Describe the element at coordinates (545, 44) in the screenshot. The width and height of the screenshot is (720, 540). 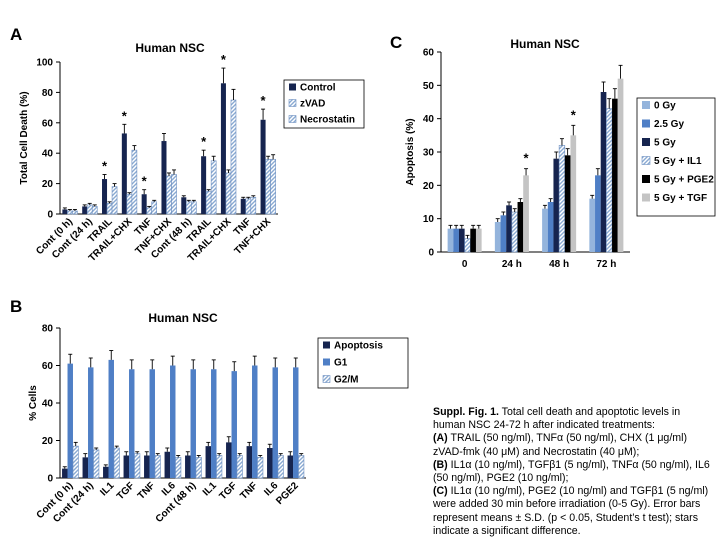
I see `chart-c-title: Human NSC` at that location.